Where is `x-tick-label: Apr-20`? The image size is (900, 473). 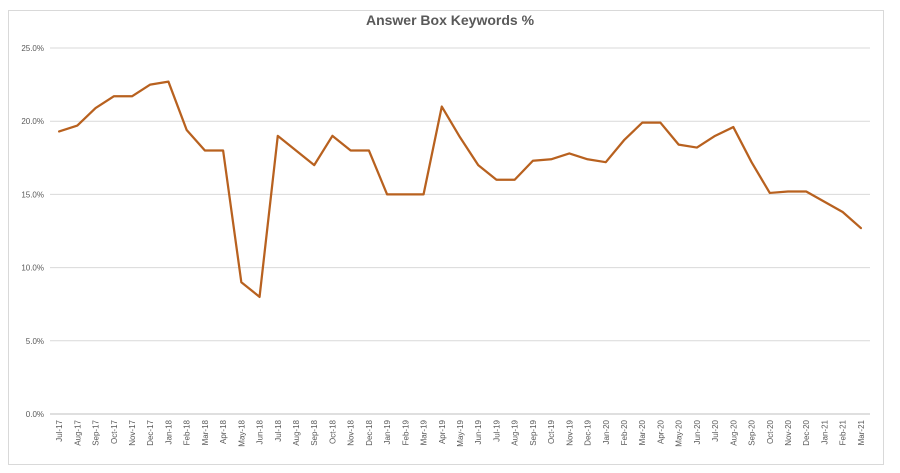
x-tick-label: Apr-20 is located at coordinates (660, 431).